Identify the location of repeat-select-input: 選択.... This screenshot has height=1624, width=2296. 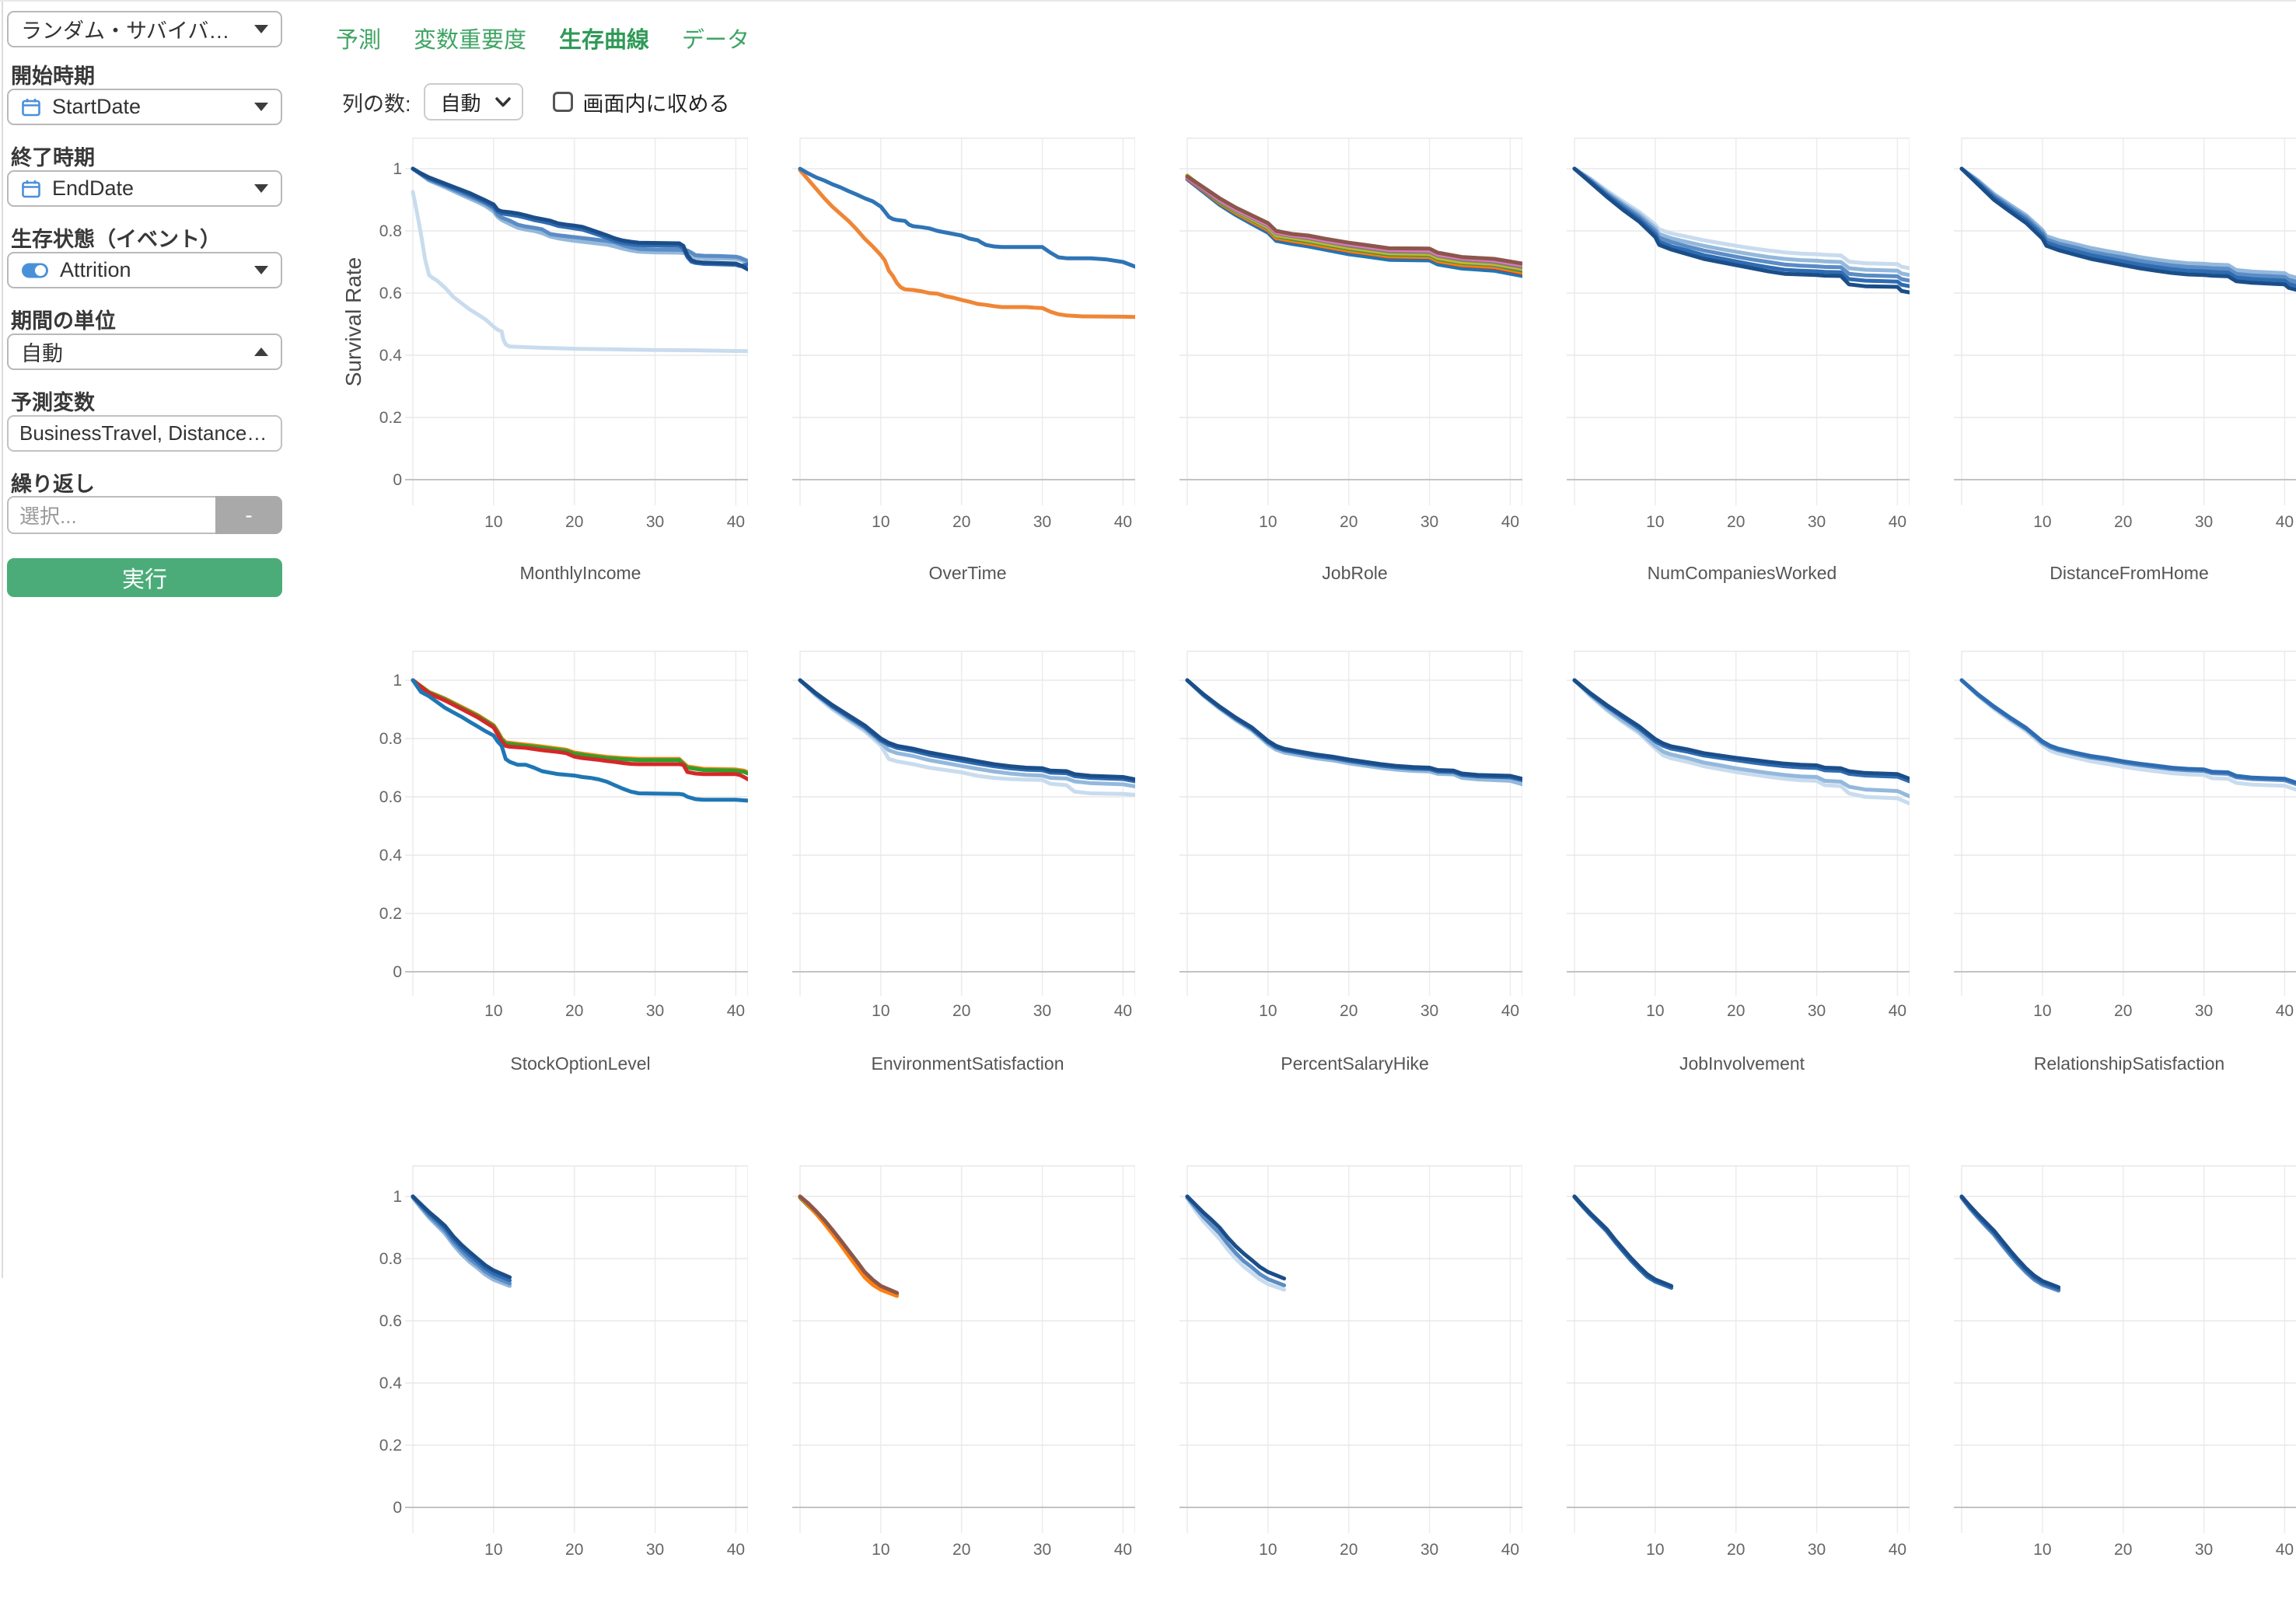
(111, 515).